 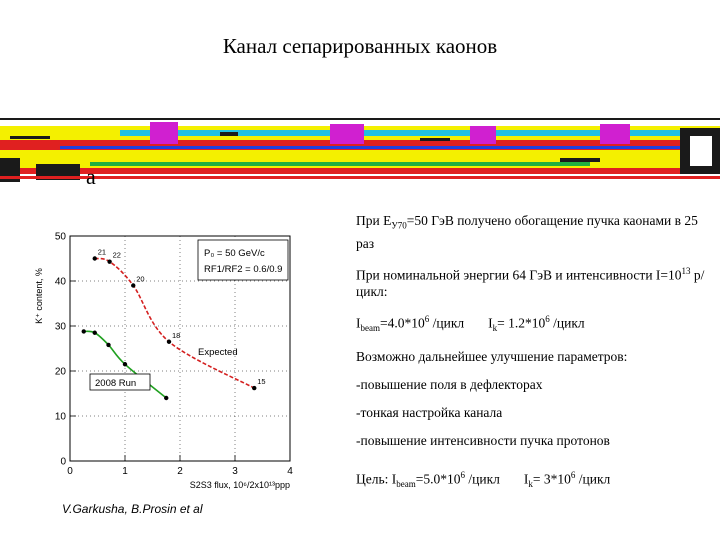 I want to click on x-tick-label: 4, so click(x=290, y=471).